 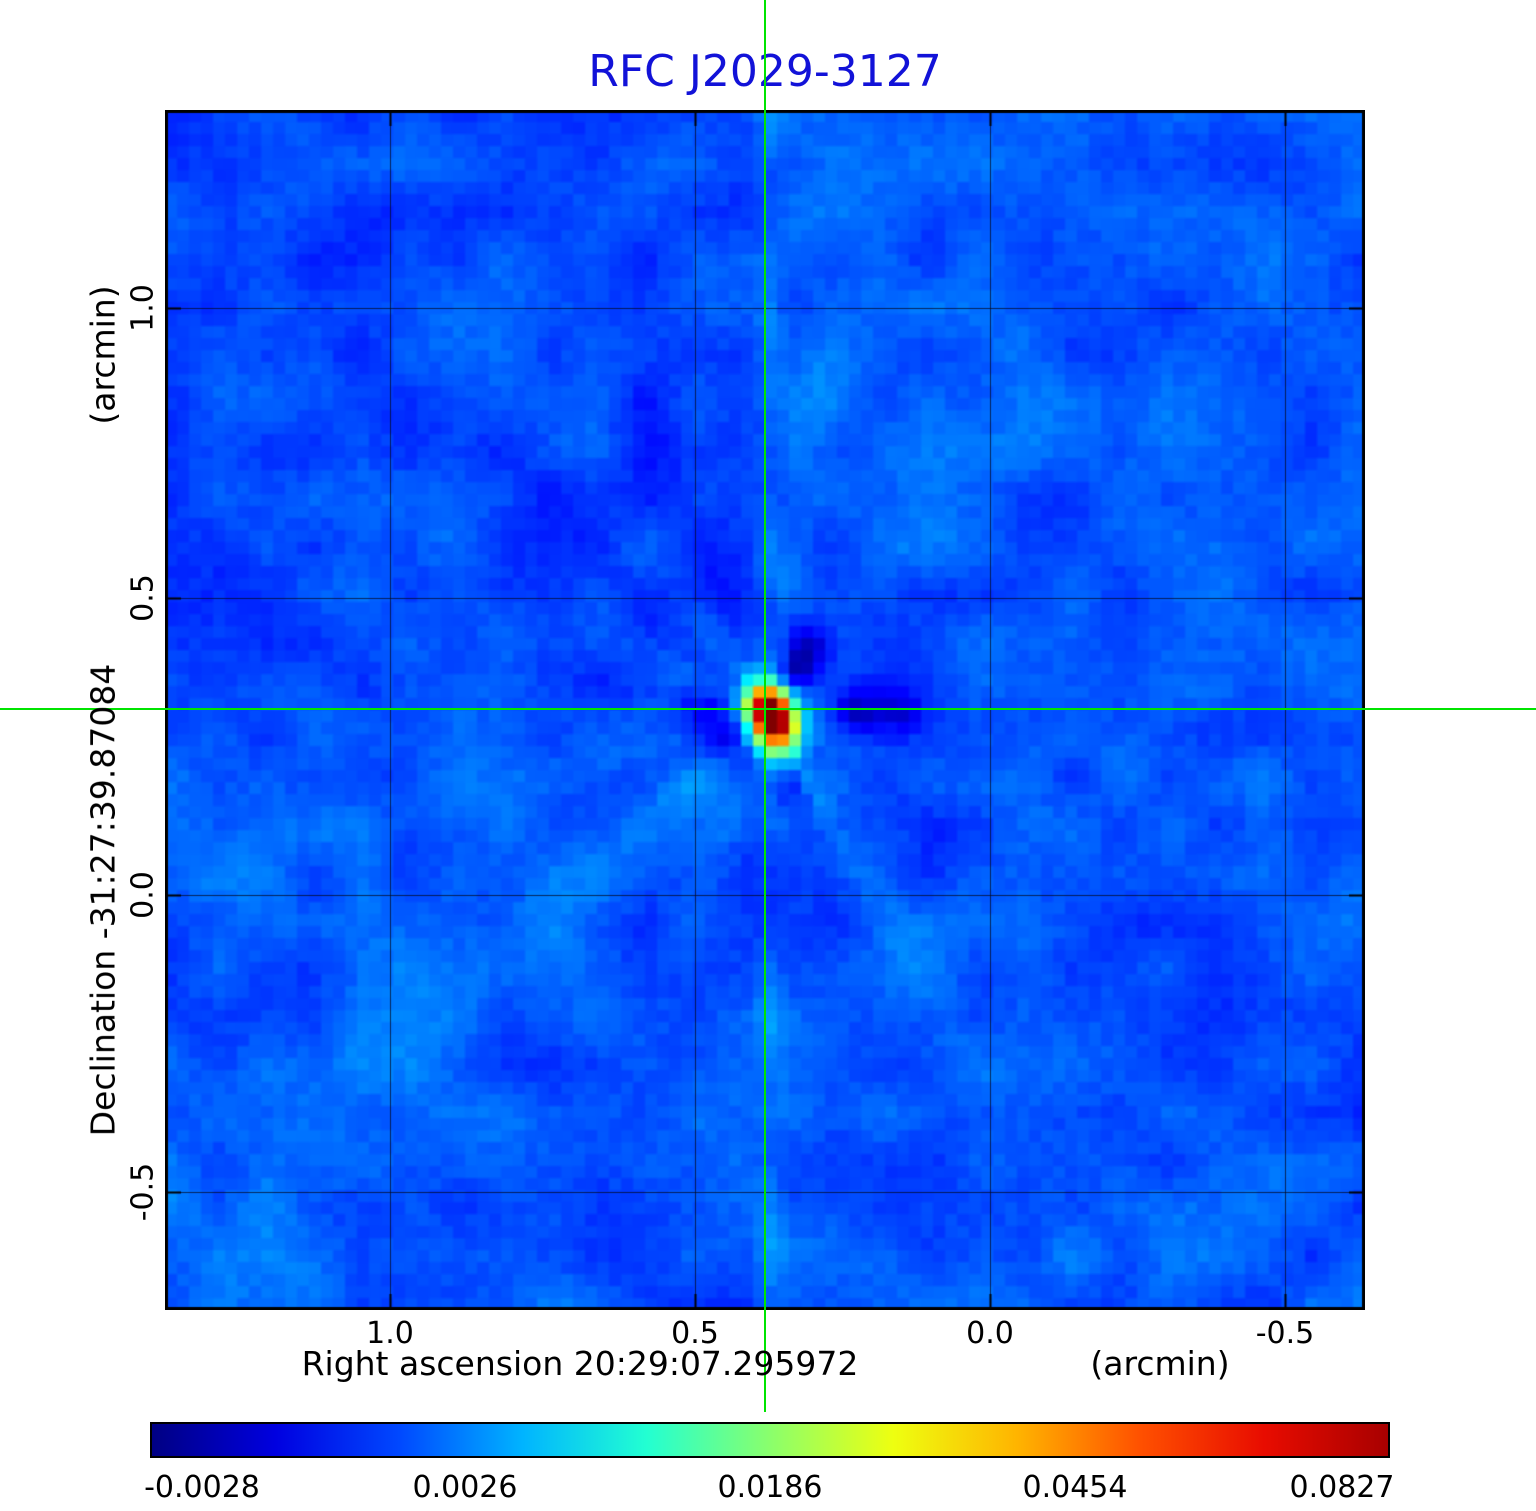 I want to click on crosshair-vertical-line, so click(x=765, y=706).